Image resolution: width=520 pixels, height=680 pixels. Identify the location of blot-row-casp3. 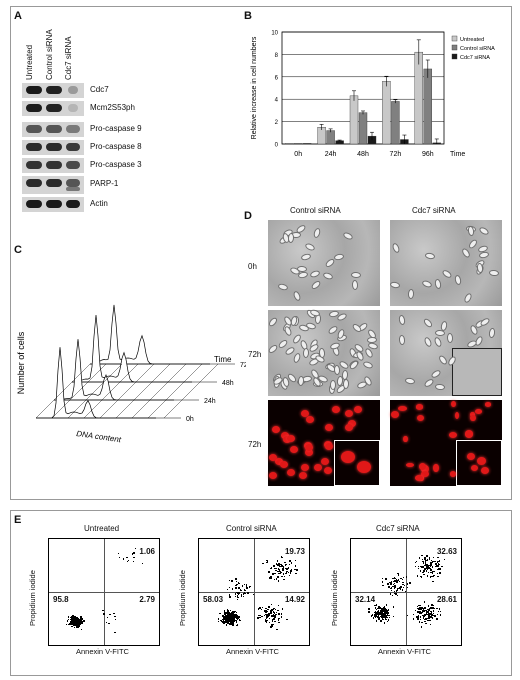
(53, 165).